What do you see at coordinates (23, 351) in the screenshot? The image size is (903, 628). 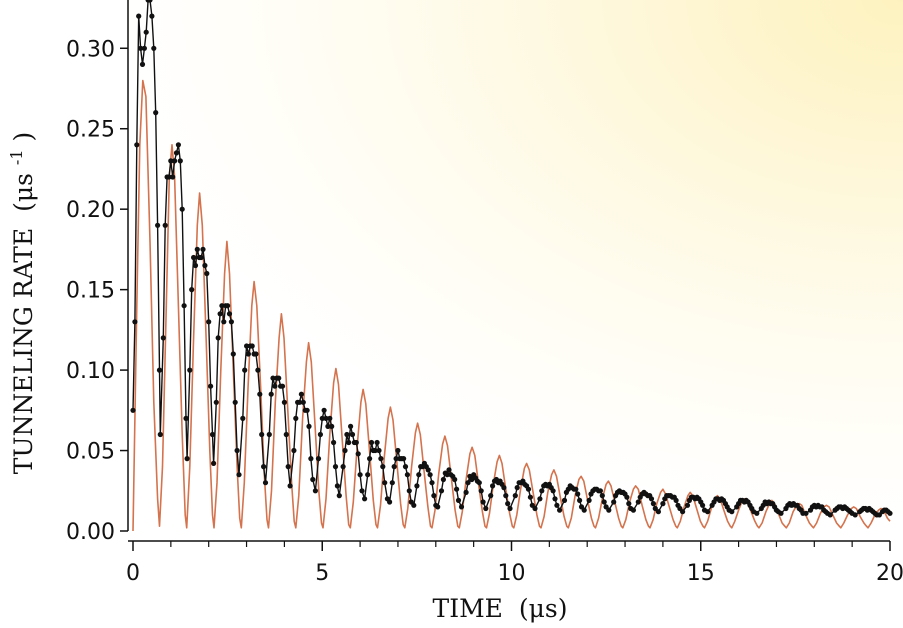 I see `y-axis-label-text: TUNNELING RATE` at bounding box center [23, 351].